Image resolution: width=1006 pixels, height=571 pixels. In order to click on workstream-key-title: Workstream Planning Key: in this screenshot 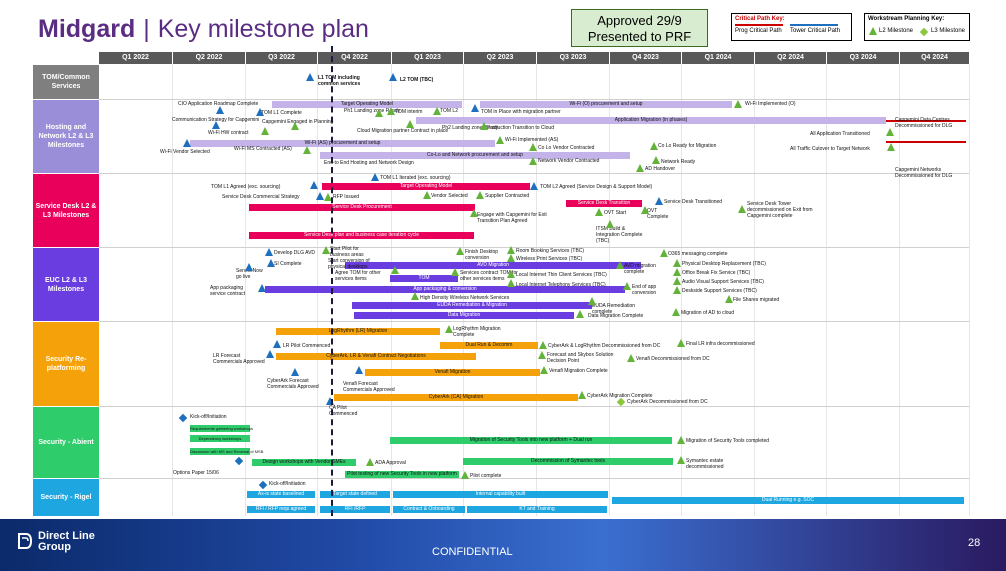, I will do `click(906, 19)`.